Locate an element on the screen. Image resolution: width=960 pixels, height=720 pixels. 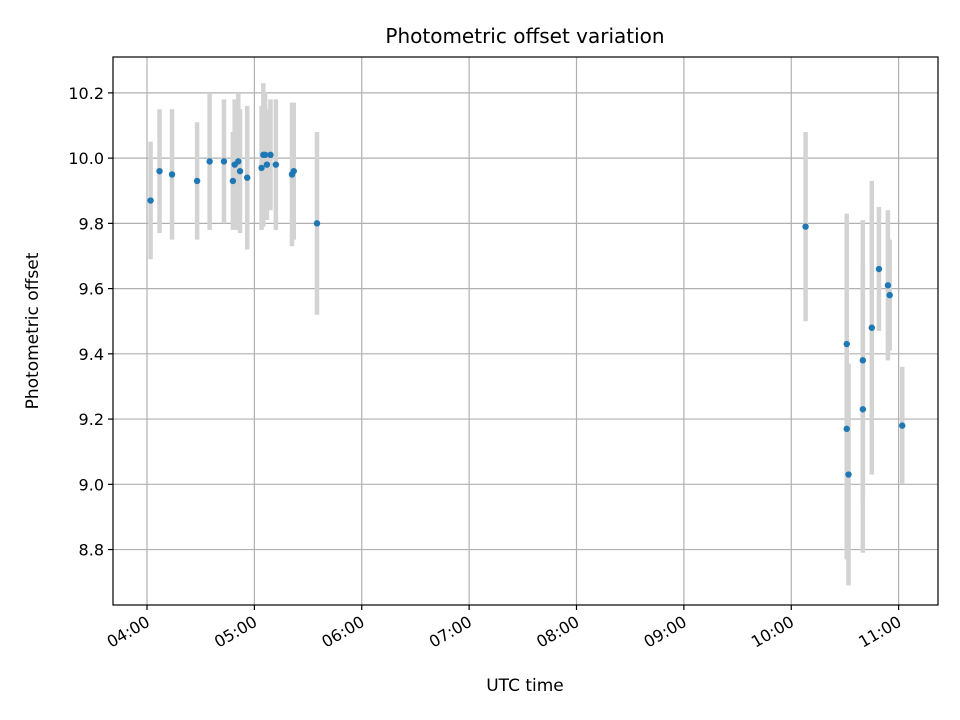
y-tick-label: 10.0 is located at coordinates (86, 158).